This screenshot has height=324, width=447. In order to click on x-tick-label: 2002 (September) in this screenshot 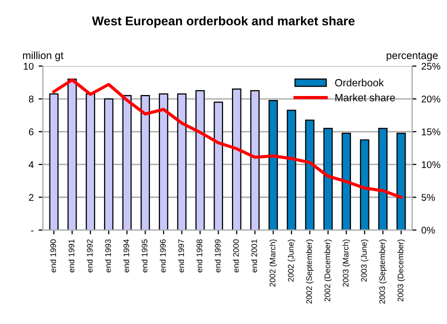, I will do `click(310, 272)`.